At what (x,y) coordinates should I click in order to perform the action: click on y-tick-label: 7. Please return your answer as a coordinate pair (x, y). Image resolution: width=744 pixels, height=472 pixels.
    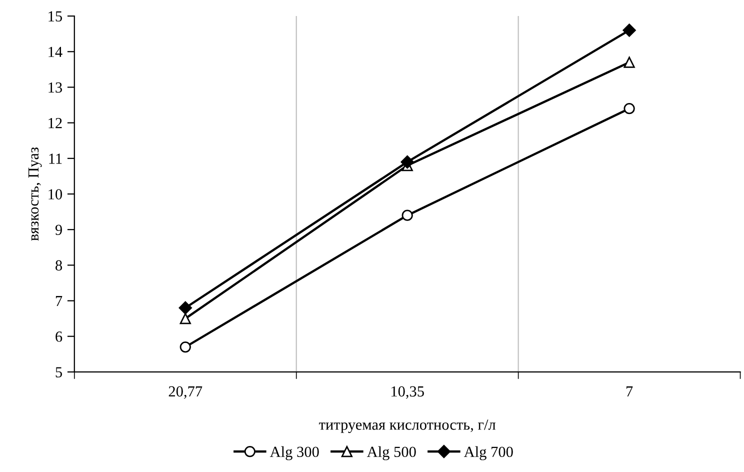
    Looking at the image, I should click on (59, 301).